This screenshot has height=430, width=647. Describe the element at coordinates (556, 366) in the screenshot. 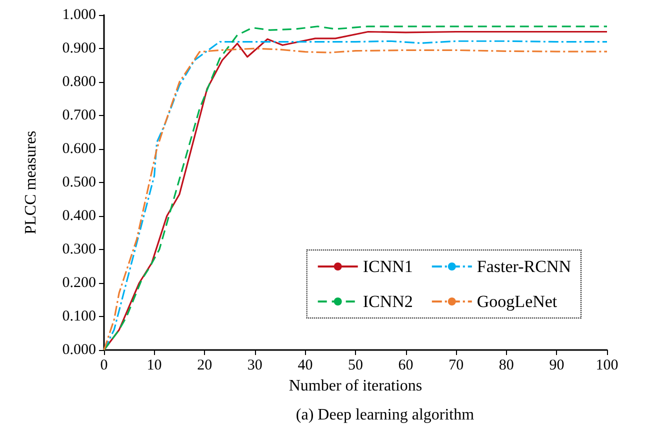

I see `x-tick-label: 90` at that location.